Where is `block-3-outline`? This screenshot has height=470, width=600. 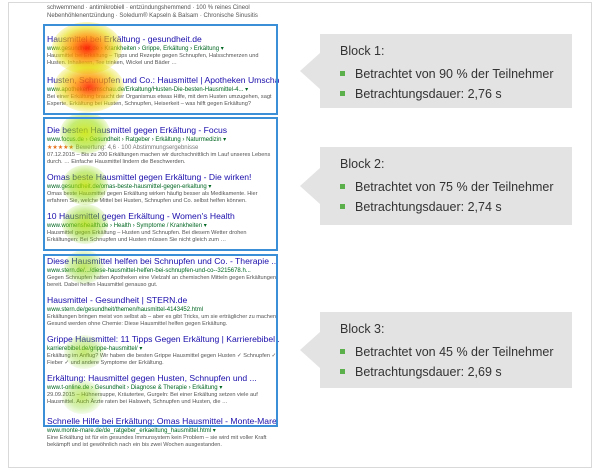 block-3-outline is located at coordinates (160, 340).